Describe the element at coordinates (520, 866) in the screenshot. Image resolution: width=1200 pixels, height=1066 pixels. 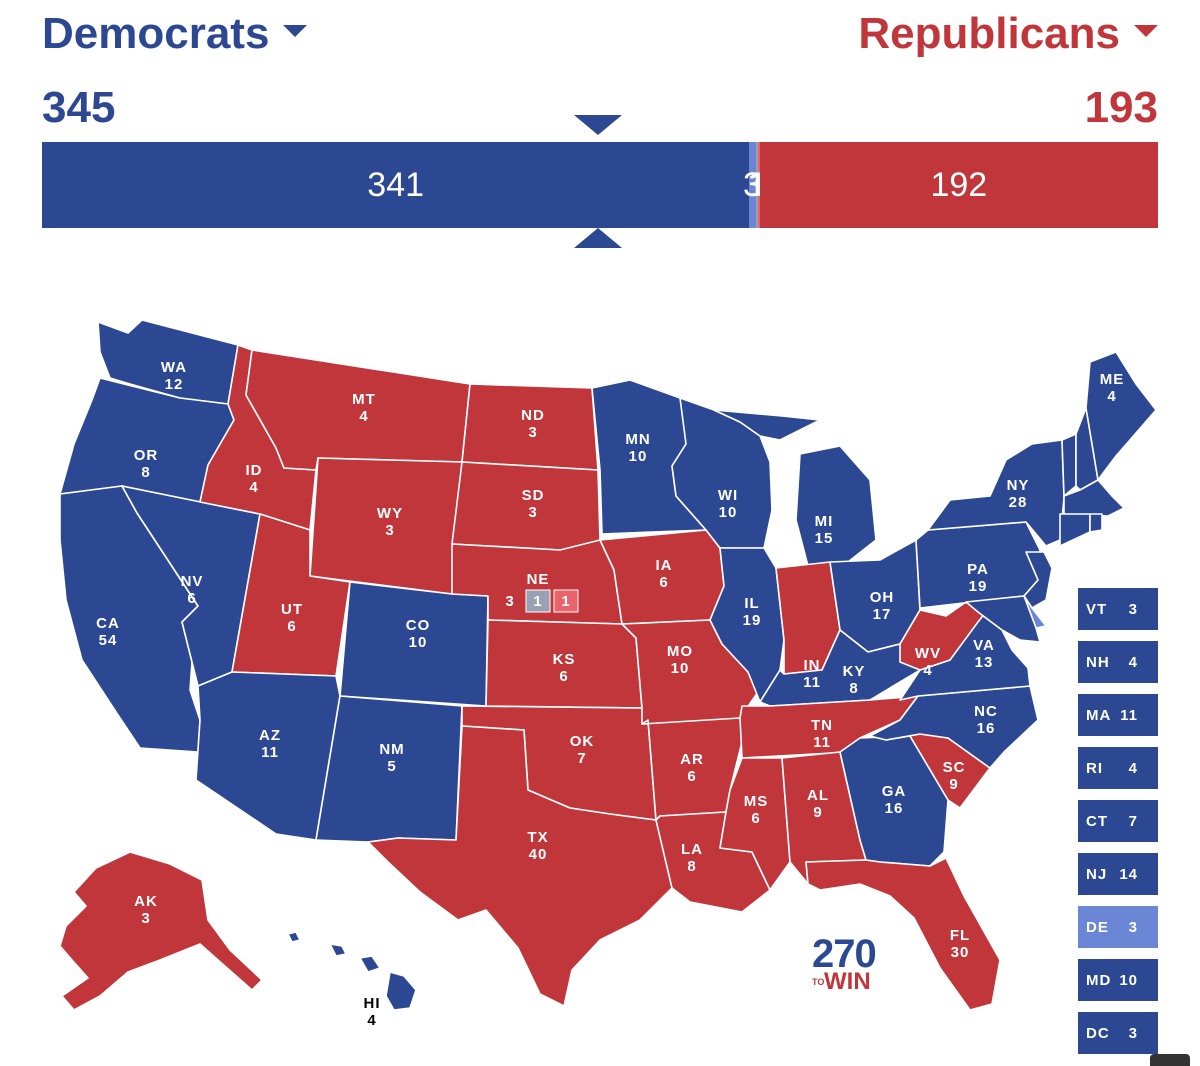
I see `state-tx` at that location.